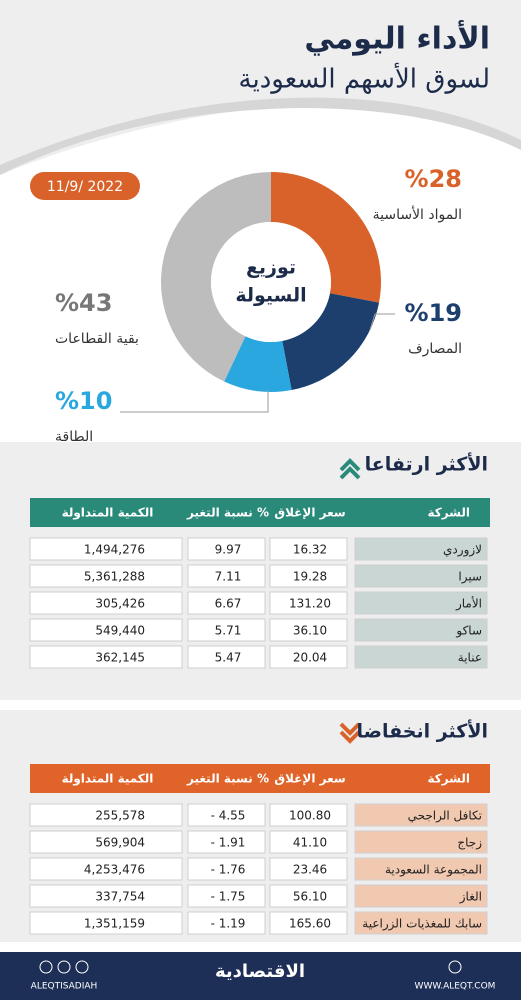  I want to click on cell-text: الغاز, so click(470, 897).